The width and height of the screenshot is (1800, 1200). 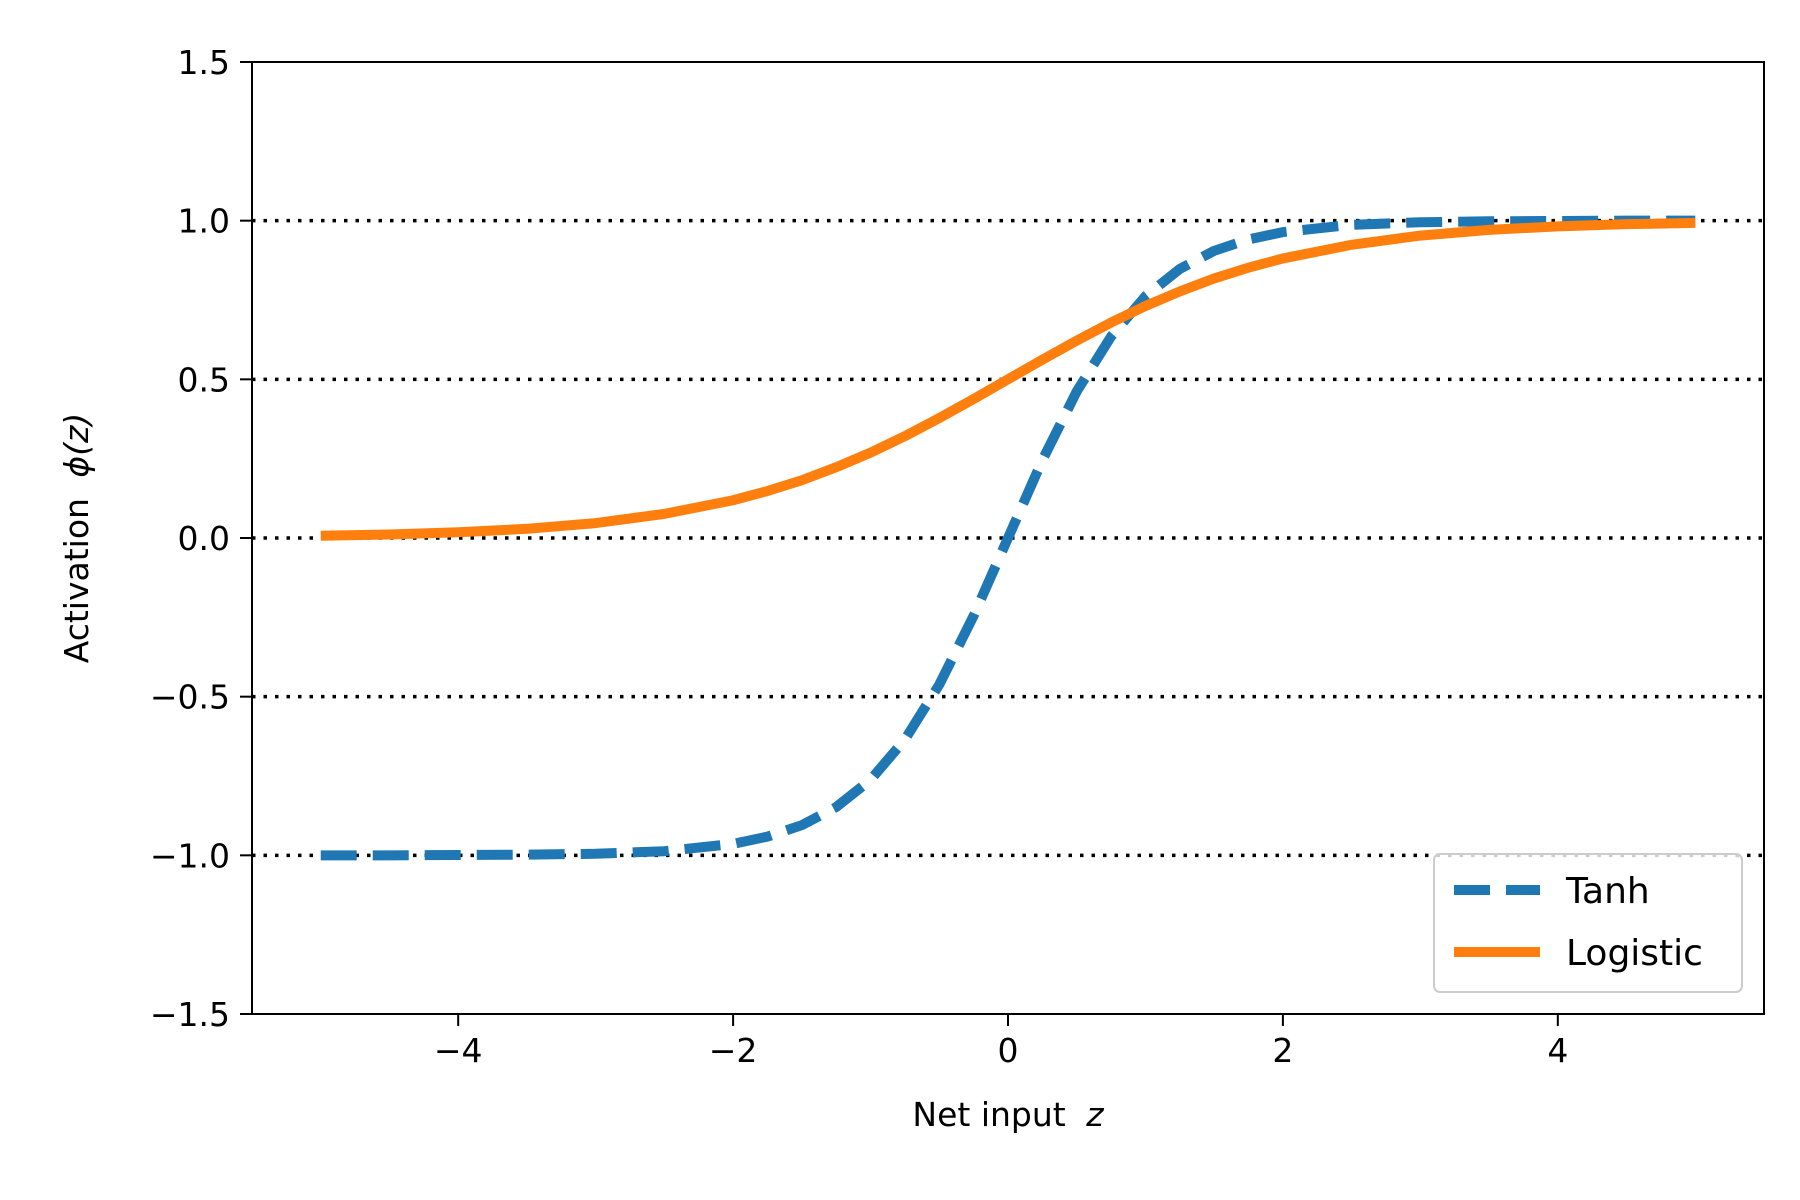 What do you see at coordinates (76, 445) in the screenshot?
I see `y-axis-label-function: ϕ(z)` at bounding box center [76, 445].